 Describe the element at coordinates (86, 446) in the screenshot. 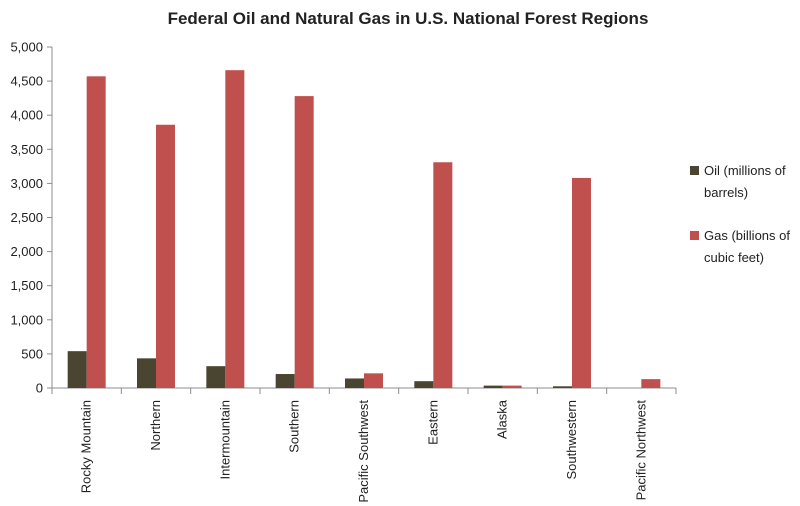

I see `x-tick-label: Rocky Mountain` at that location.